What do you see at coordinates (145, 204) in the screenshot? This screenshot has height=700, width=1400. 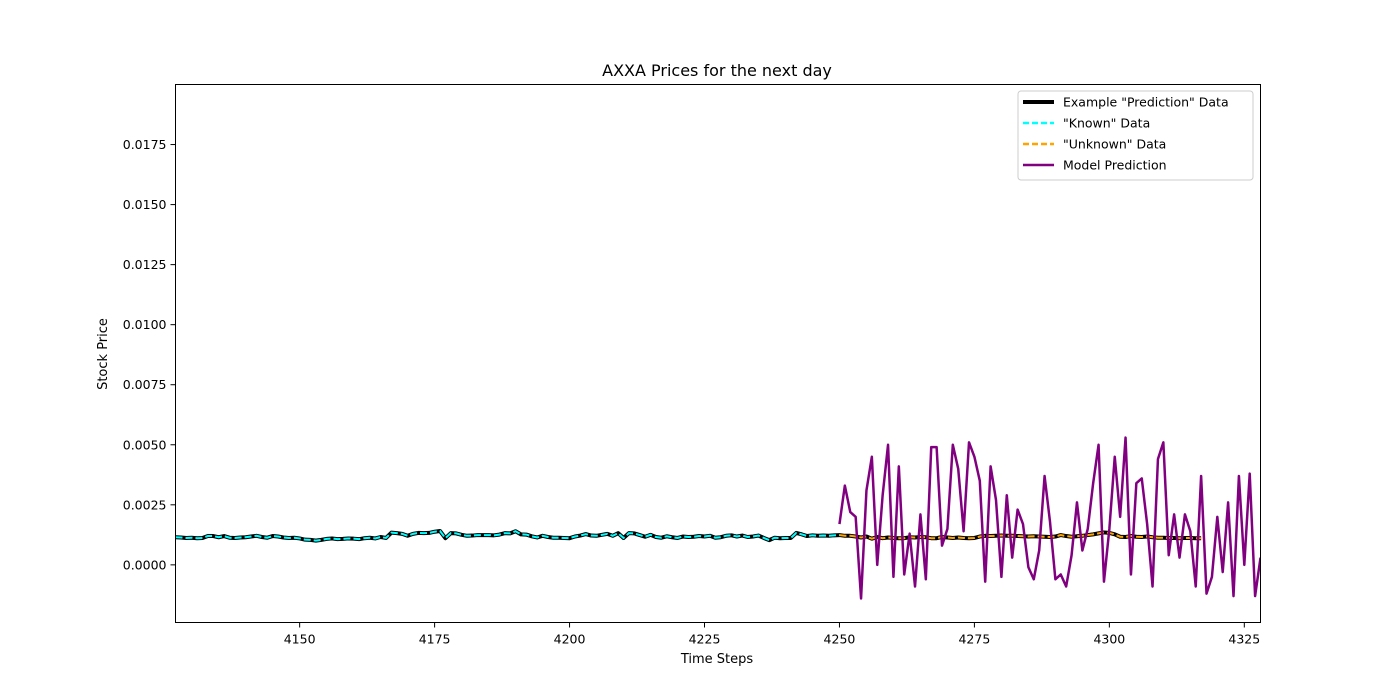 I see `y-tick-label: 0.0150` at bounding box center [145, 204].